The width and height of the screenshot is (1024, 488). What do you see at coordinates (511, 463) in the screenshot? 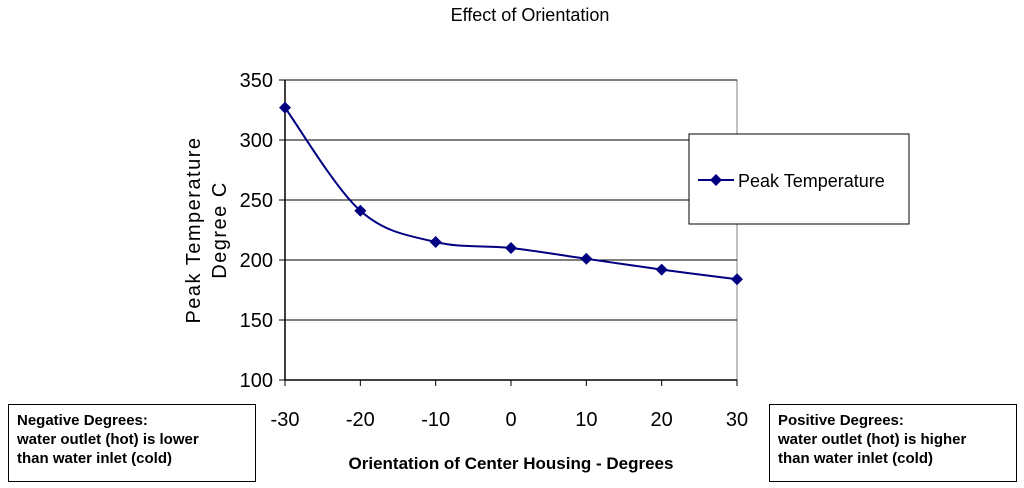
I see `x-axis-label: Orientation of Center Housing - Degrees` at bounding box center [511, 463].